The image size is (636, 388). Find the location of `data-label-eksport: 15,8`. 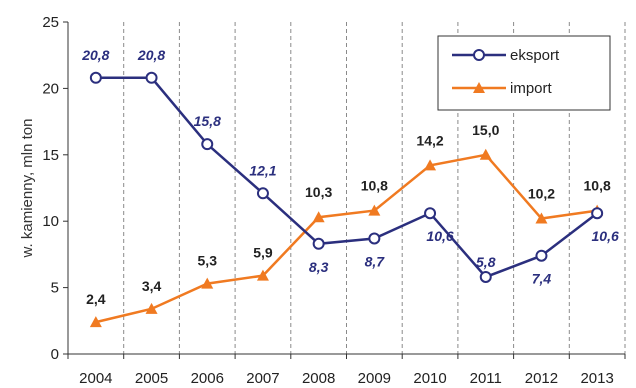

data-label-eksport: 15,8 is located at coordinates (207, 121).